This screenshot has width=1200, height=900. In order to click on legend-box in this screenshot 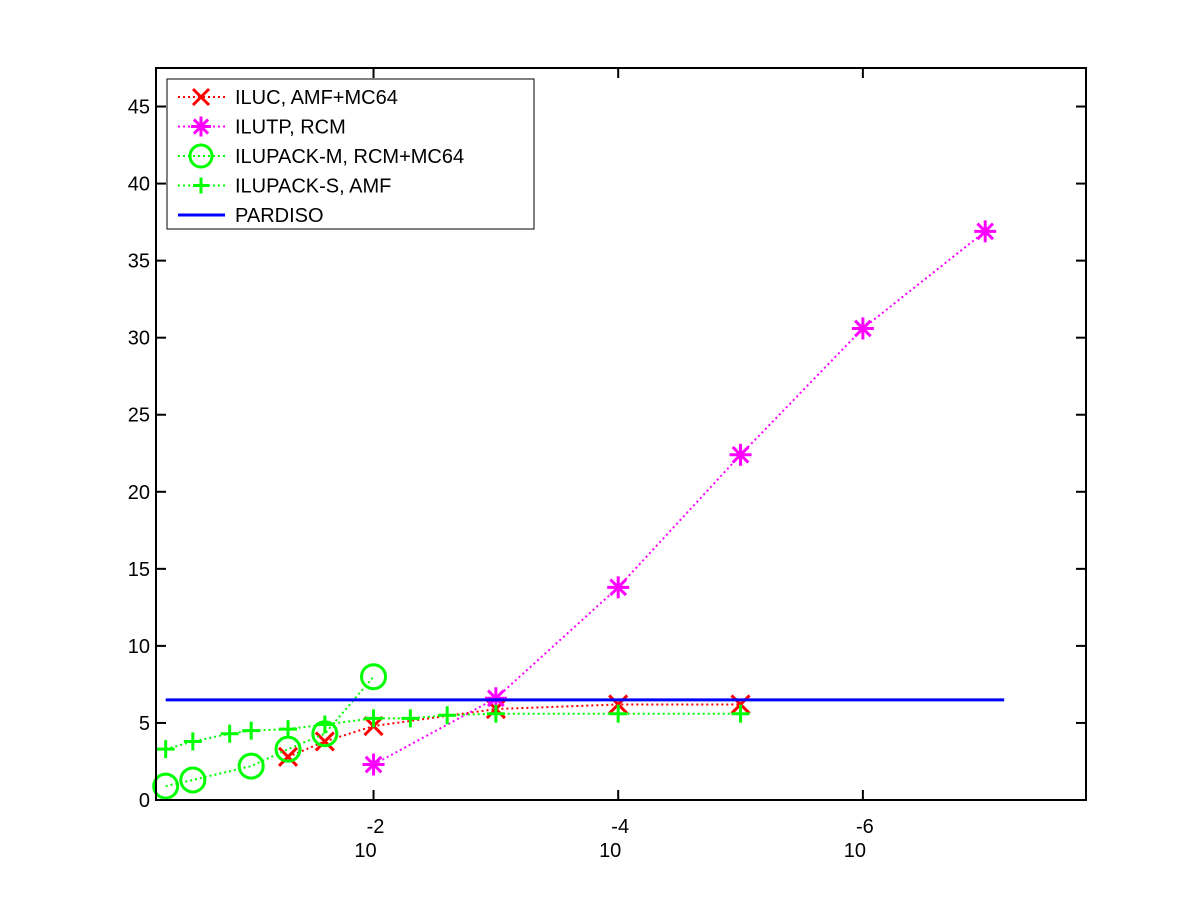, I will do `click(350, 154)`.